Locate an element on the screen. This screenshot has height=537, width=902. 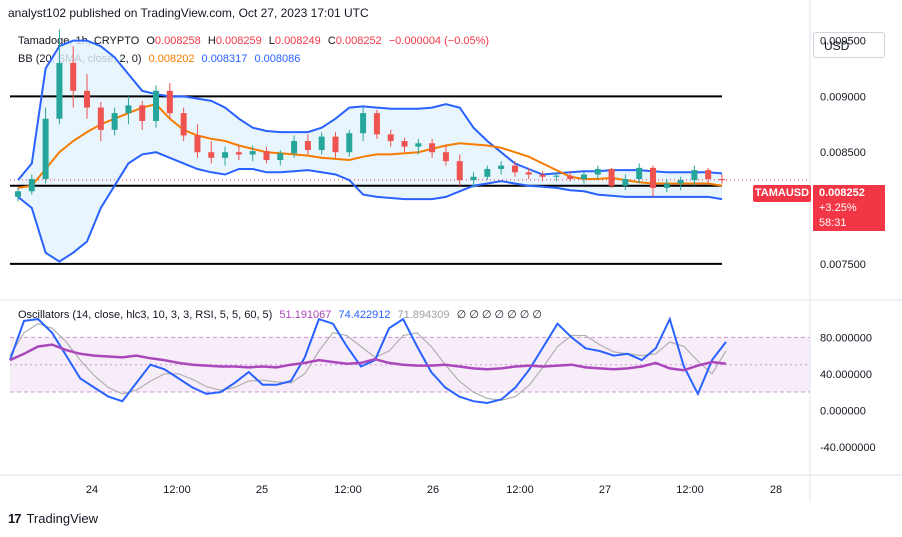
oscillator-tick-label: -40.000000 is located at coordinates (848, 448).